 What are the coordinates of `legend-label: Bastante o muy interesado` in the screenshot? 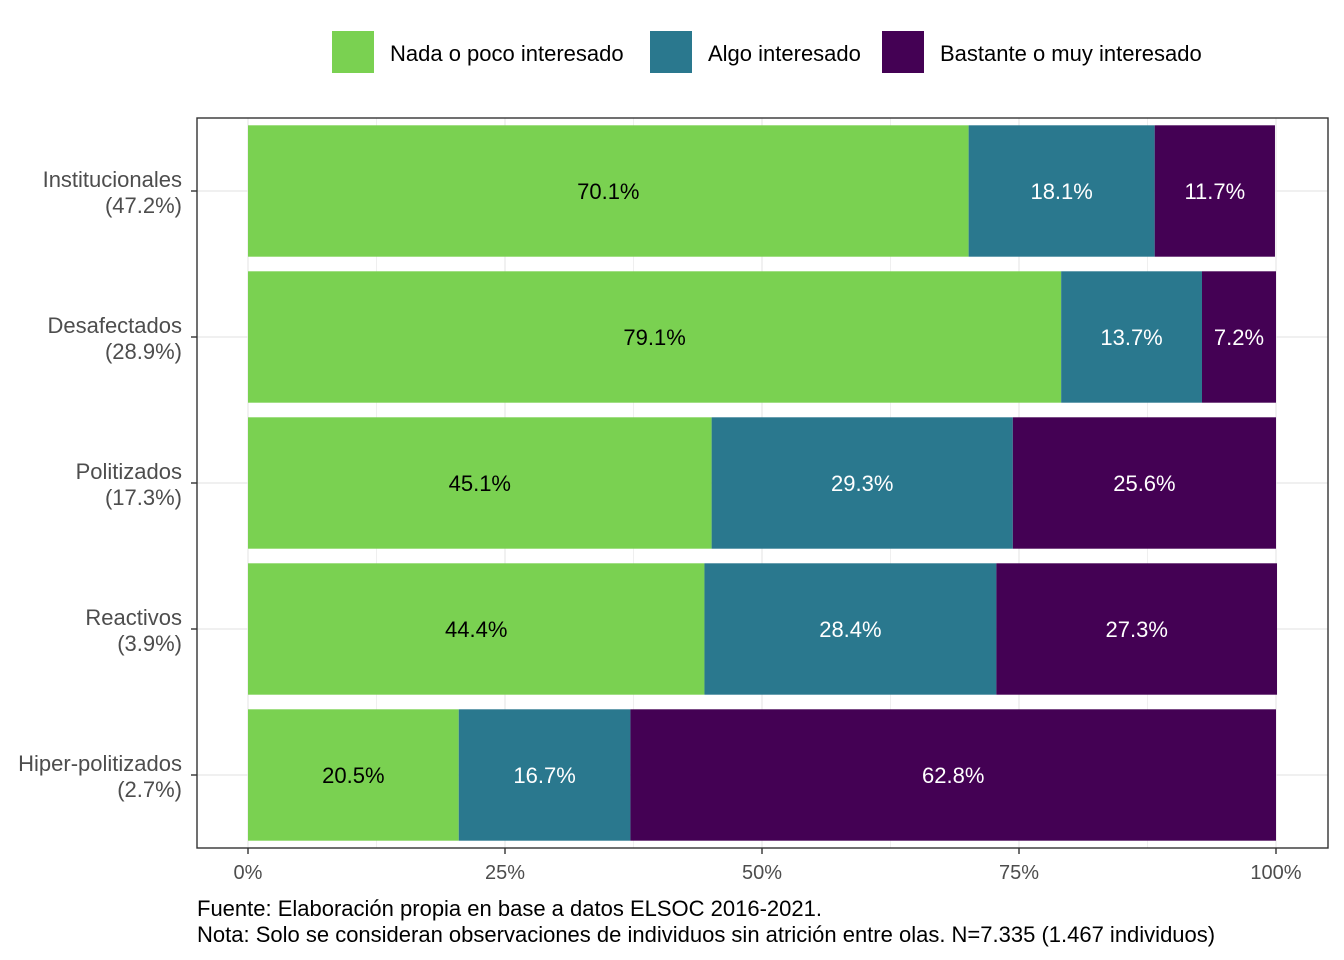 It's located at (1071, 53).